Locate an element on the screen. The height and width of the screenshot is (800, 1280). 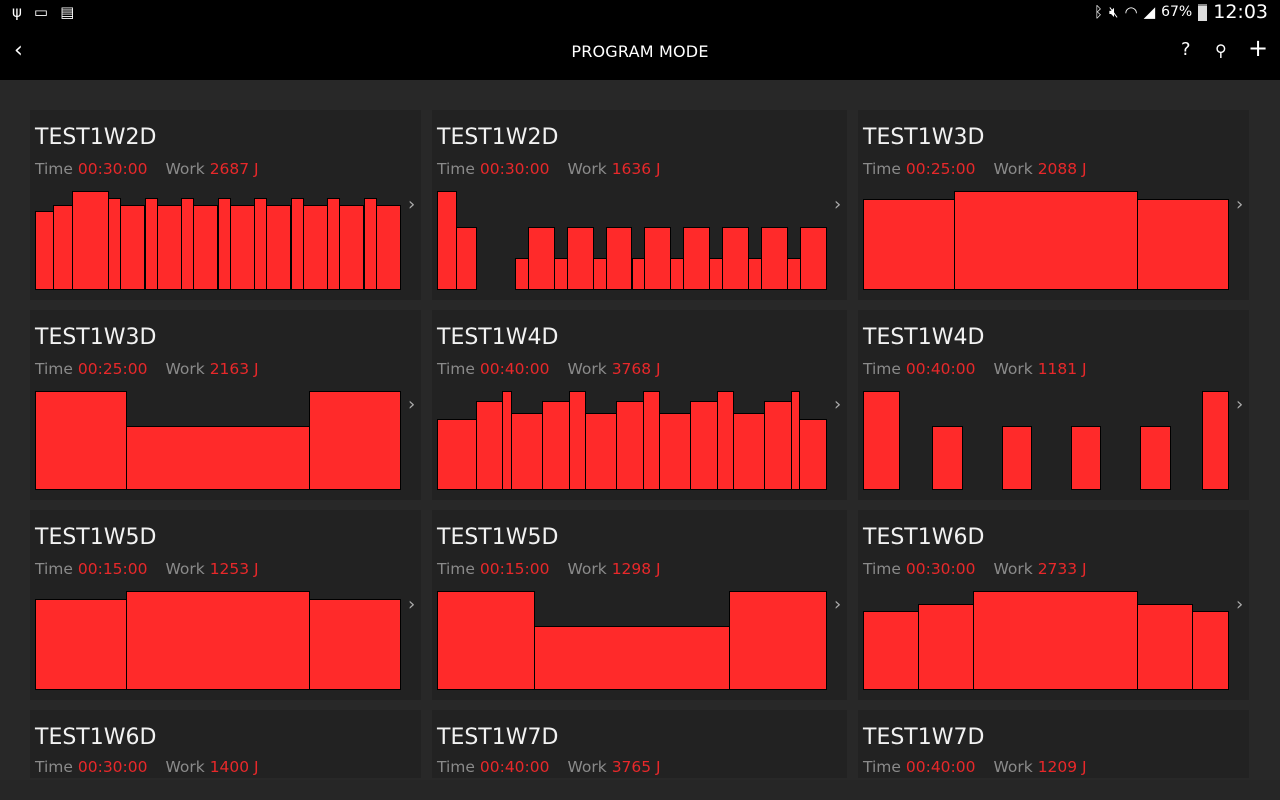
bluetooth-icon: ᛒ is located at coordinates (1099, 12).